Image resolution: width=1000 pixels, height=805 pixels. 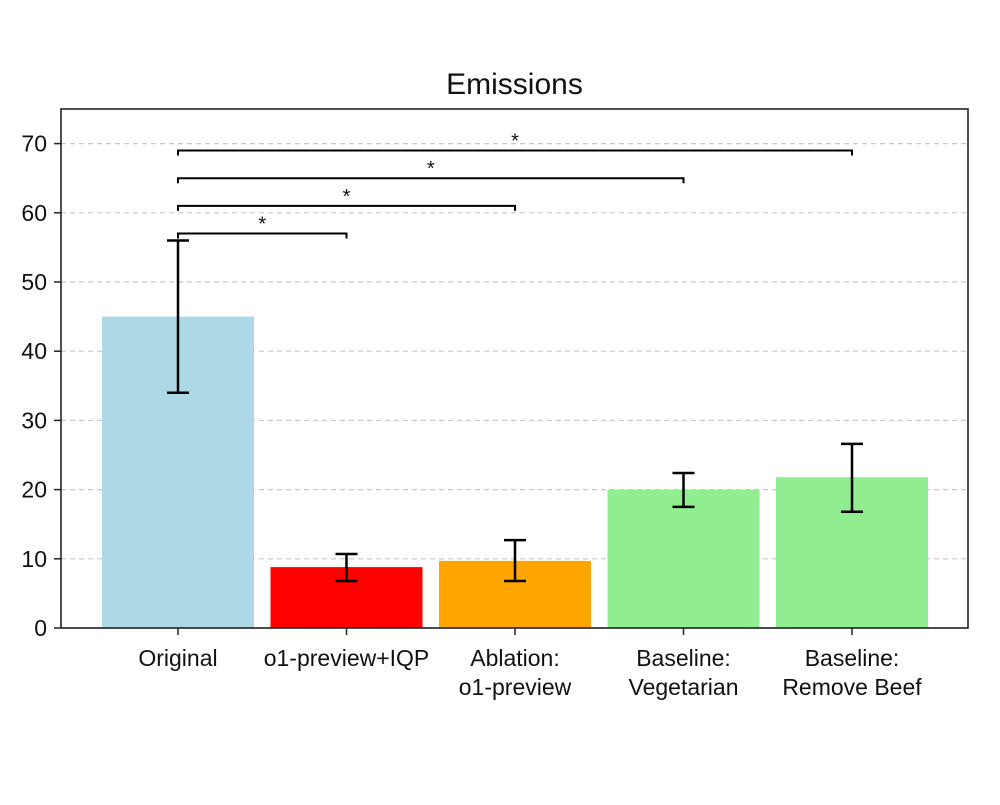 I want to click on y-tick-label-70: 70, so click(x=34, y=144).